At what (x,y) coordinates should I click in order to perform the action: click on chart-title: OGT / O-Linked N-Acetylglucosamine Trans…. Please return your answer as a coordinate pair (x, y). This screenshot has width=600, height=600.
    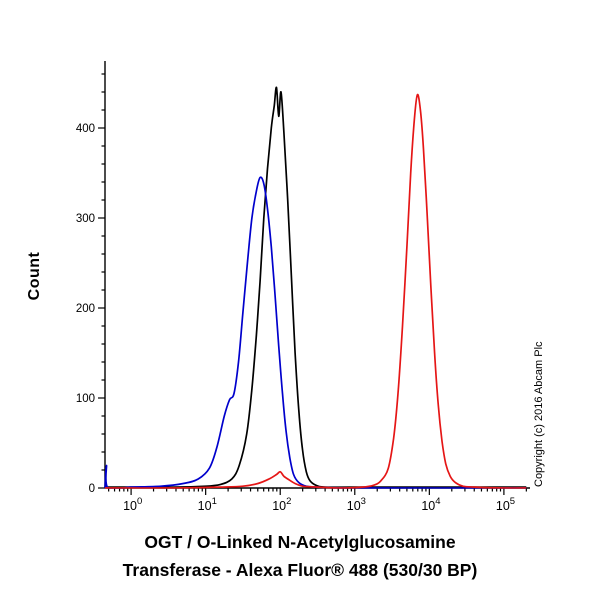
    Looking at the image, I should click on (300, 556).